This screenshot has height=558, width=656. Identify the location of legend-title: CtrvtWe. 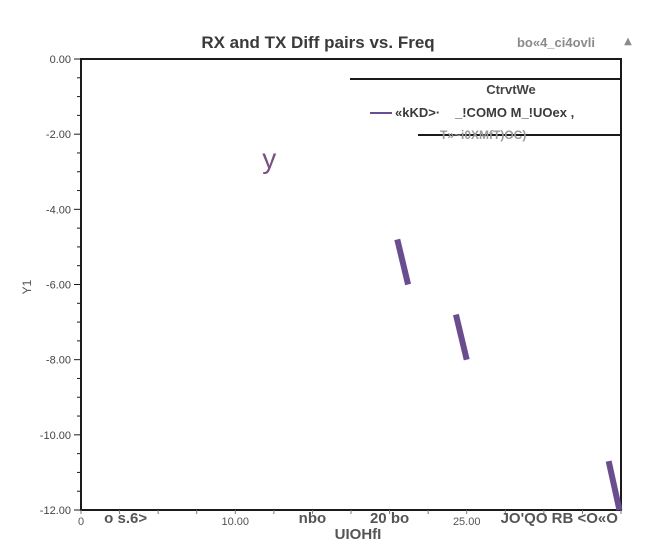
(511, 89).